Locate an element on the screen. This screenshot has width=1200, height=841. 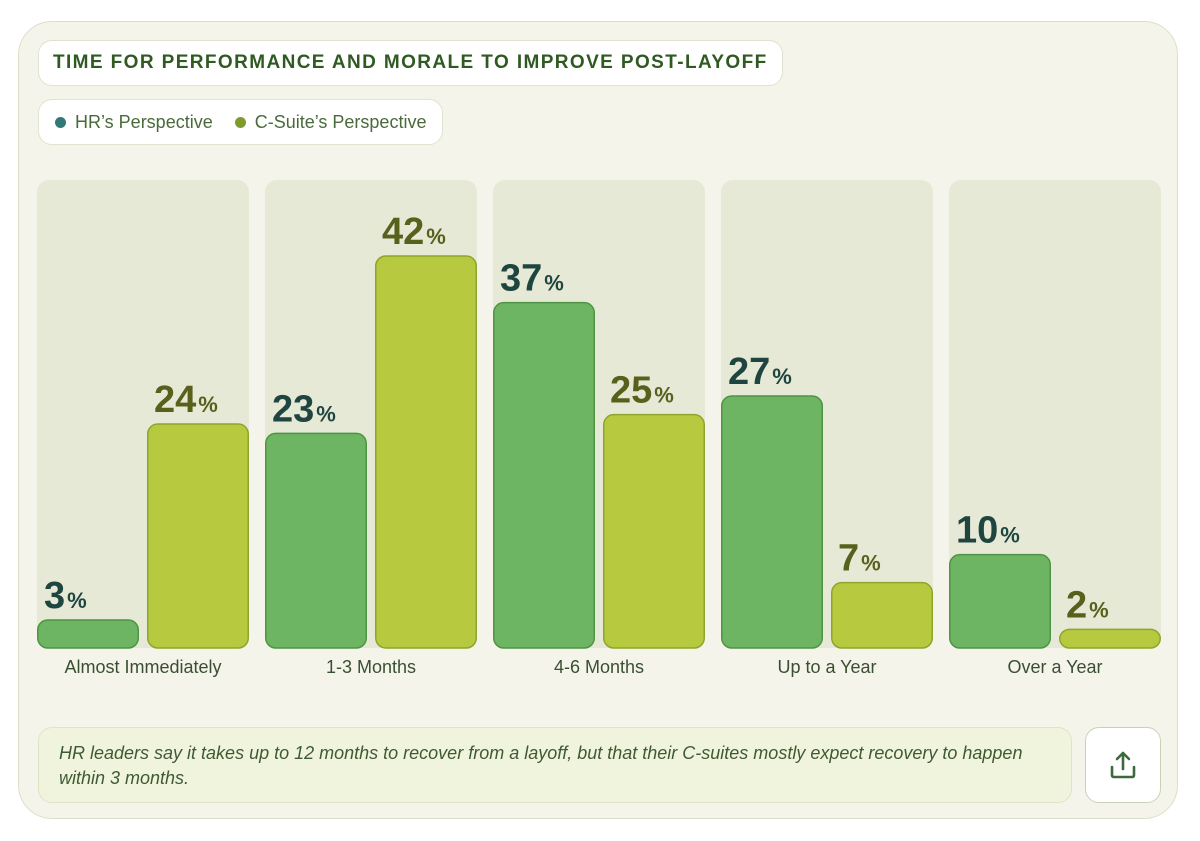
data-label-hr: 27% is located at coordinates (760, 372).